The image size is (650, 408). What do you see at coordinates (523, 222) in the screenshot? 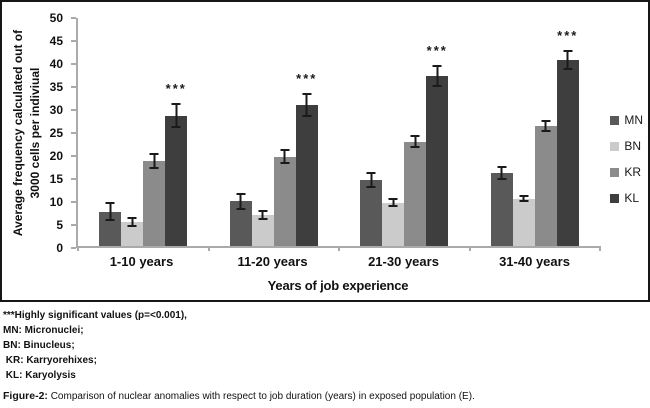
I see `bar-bn-31-40-years` at bounding box center [523, 222].